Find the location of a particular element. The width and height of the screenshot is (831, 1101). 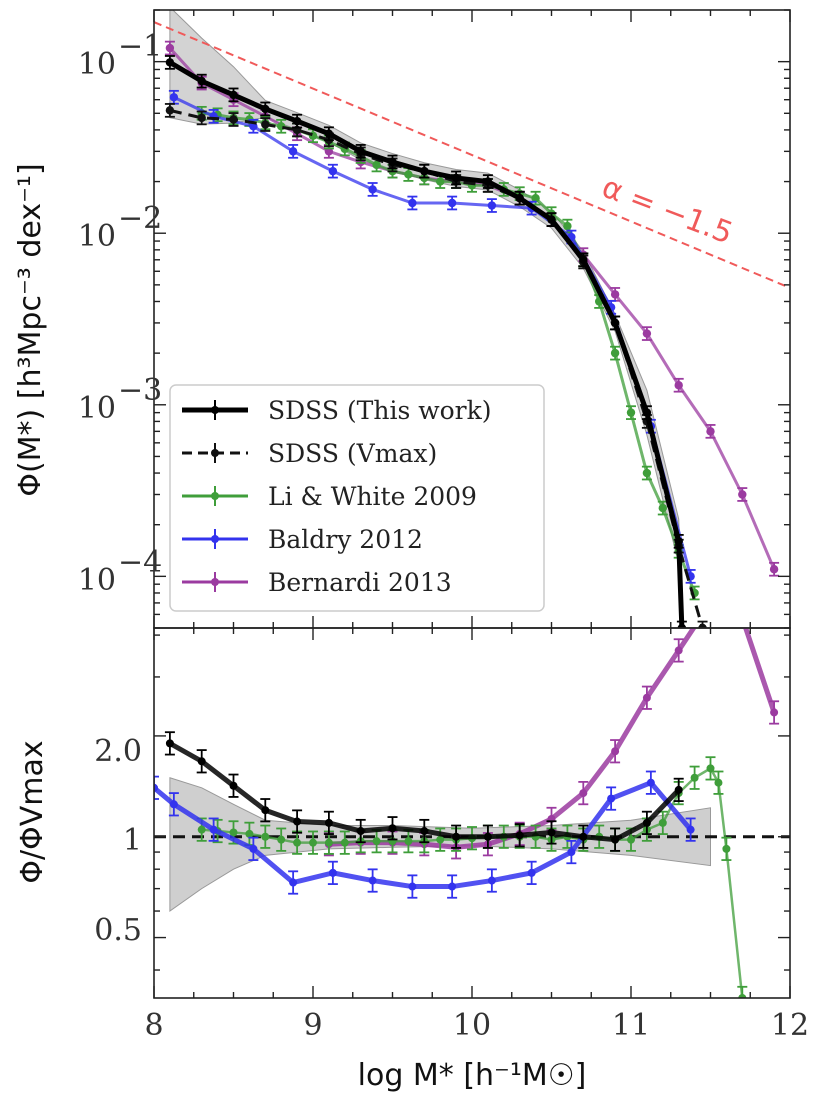

legend-entry-bernardi: Bernardi 2013 is located at coordinates (317, 582).